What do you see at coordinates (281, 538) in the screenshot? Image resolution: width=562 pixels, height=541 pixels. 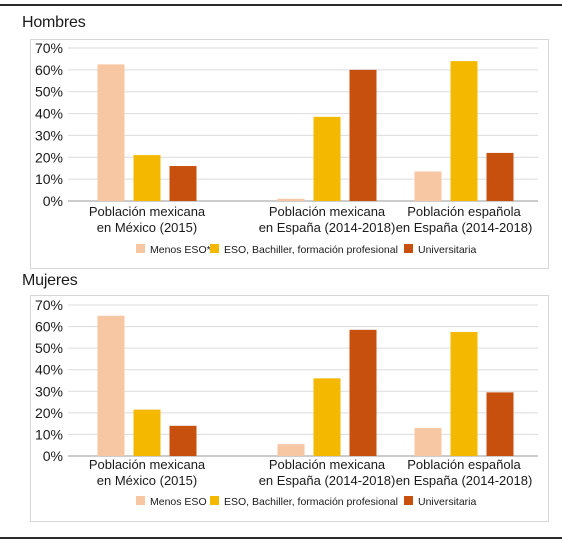 I see `bottom-rule` at bounding box center [281, 538].